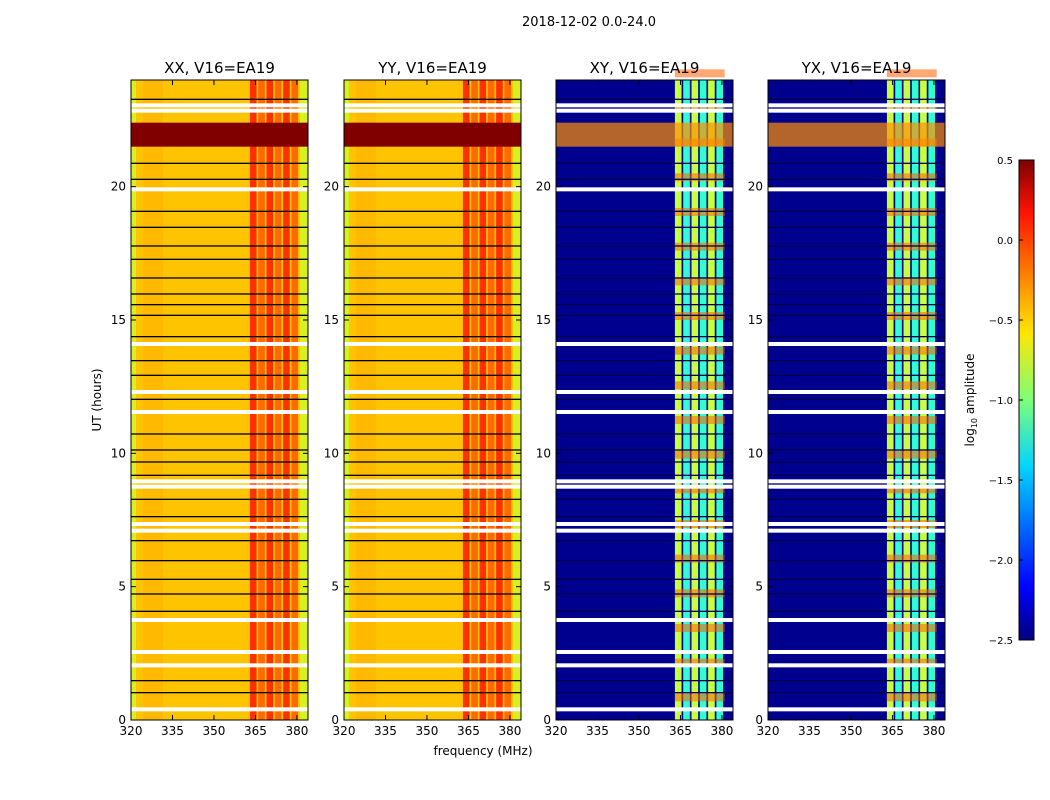 This screenshot has width=1050, height=800. Describe the element at coordinates (122, 720) in the screenshot. I see `y-tick-label: 0` at that location.